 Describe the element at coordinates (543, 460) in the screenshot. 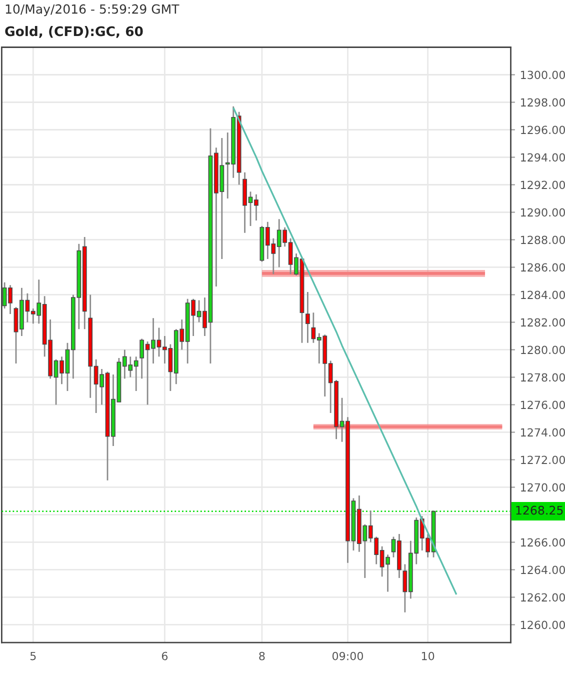

I see `y-tick-label: 1272.00` at that location.